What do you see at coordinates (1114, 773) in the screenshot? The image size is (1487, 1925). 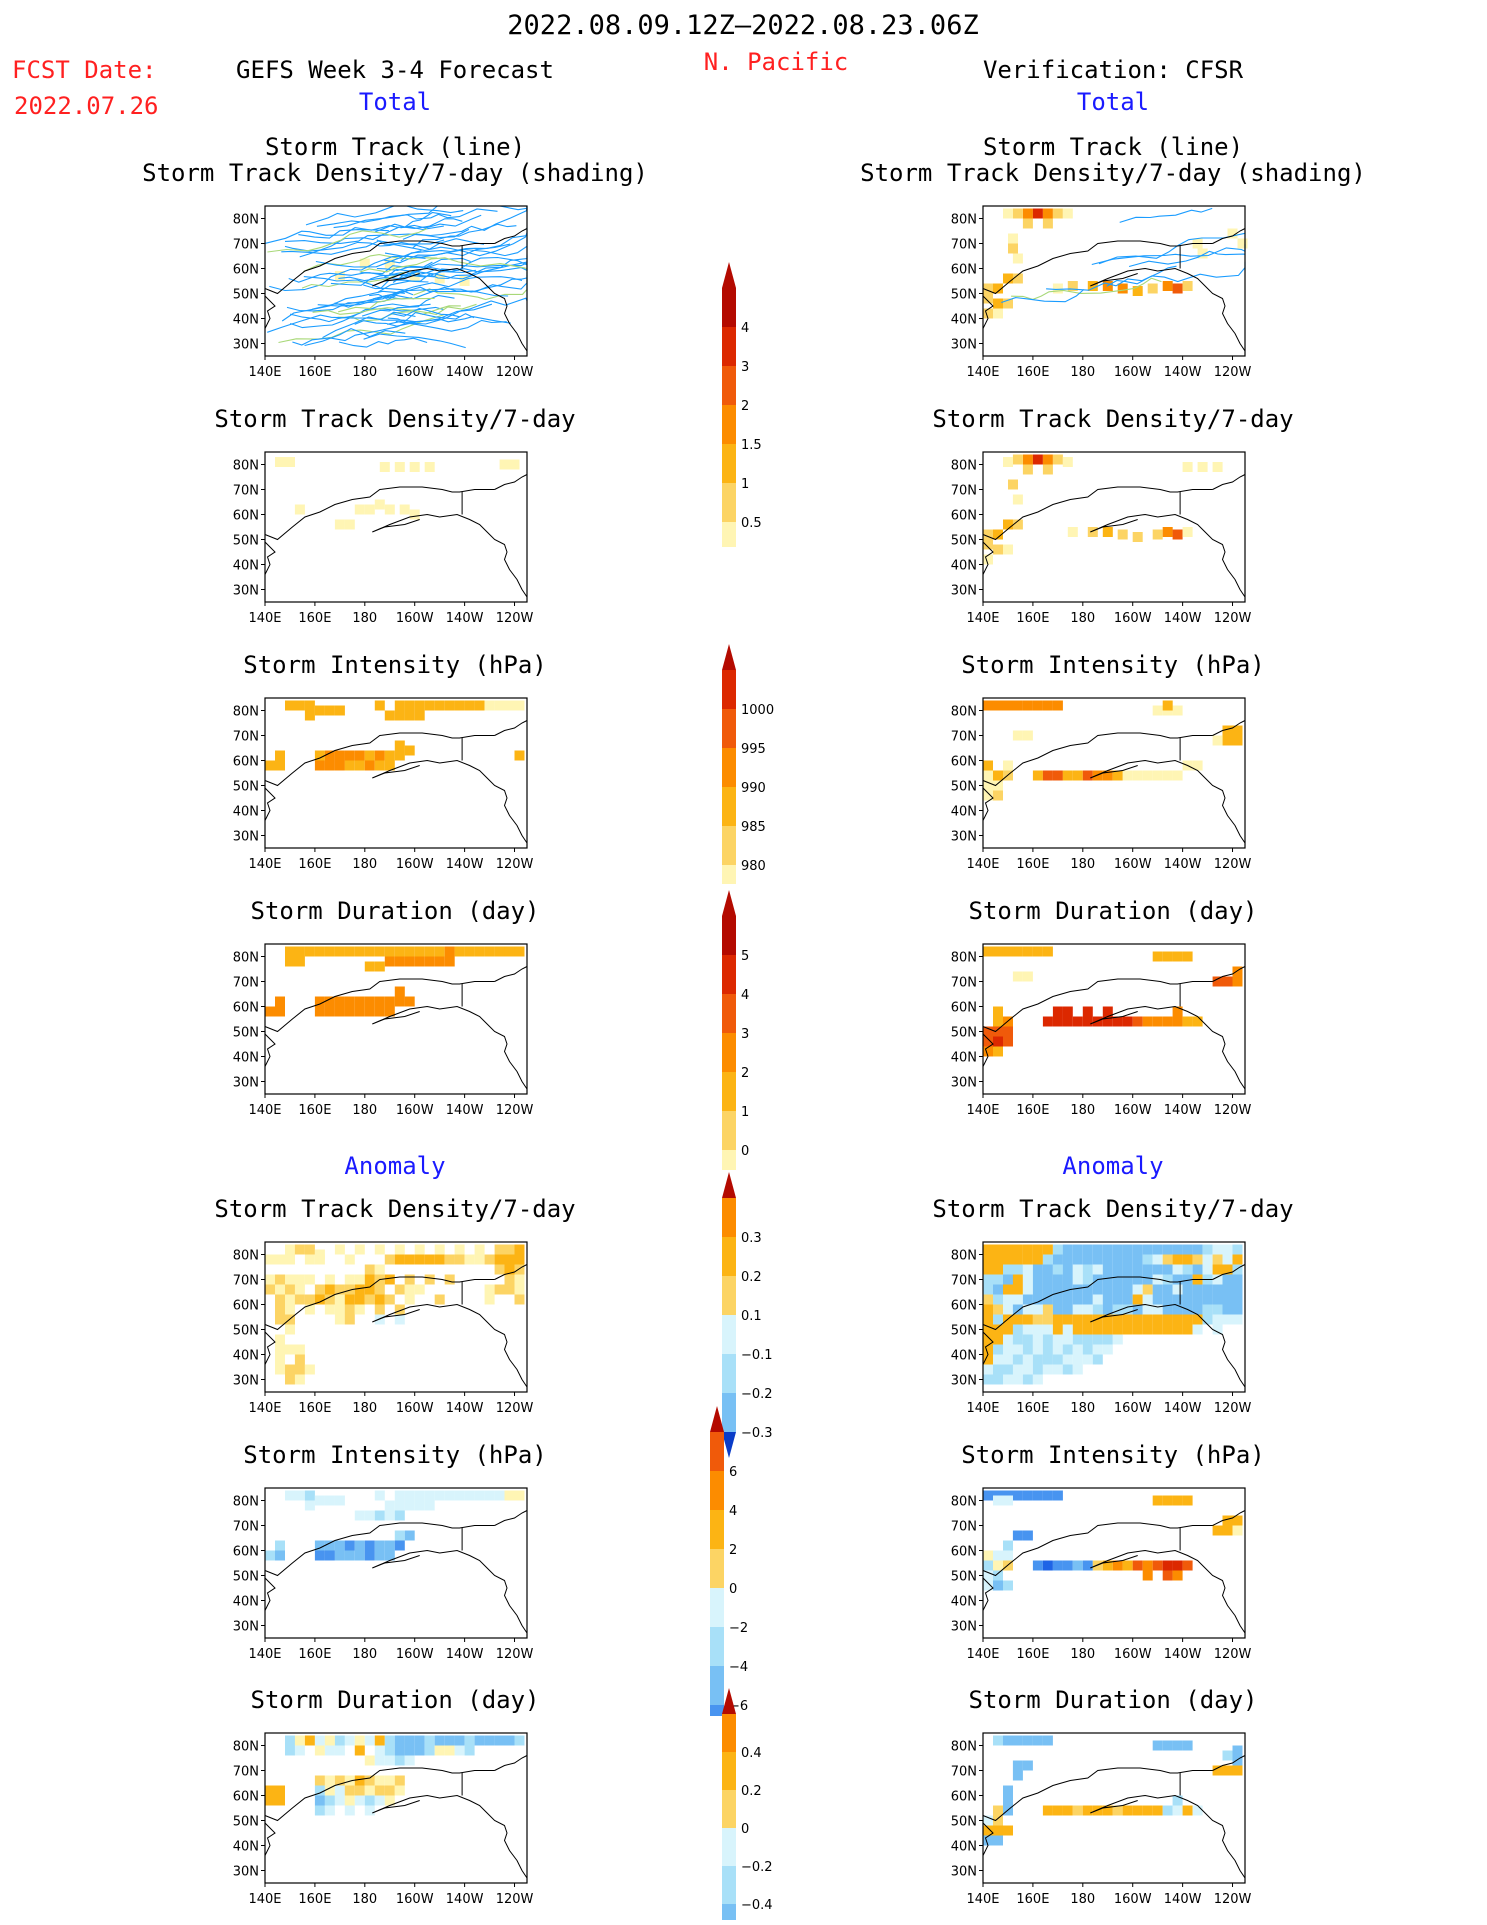 I see `plot-frame` at bounding box center [1114, 773].